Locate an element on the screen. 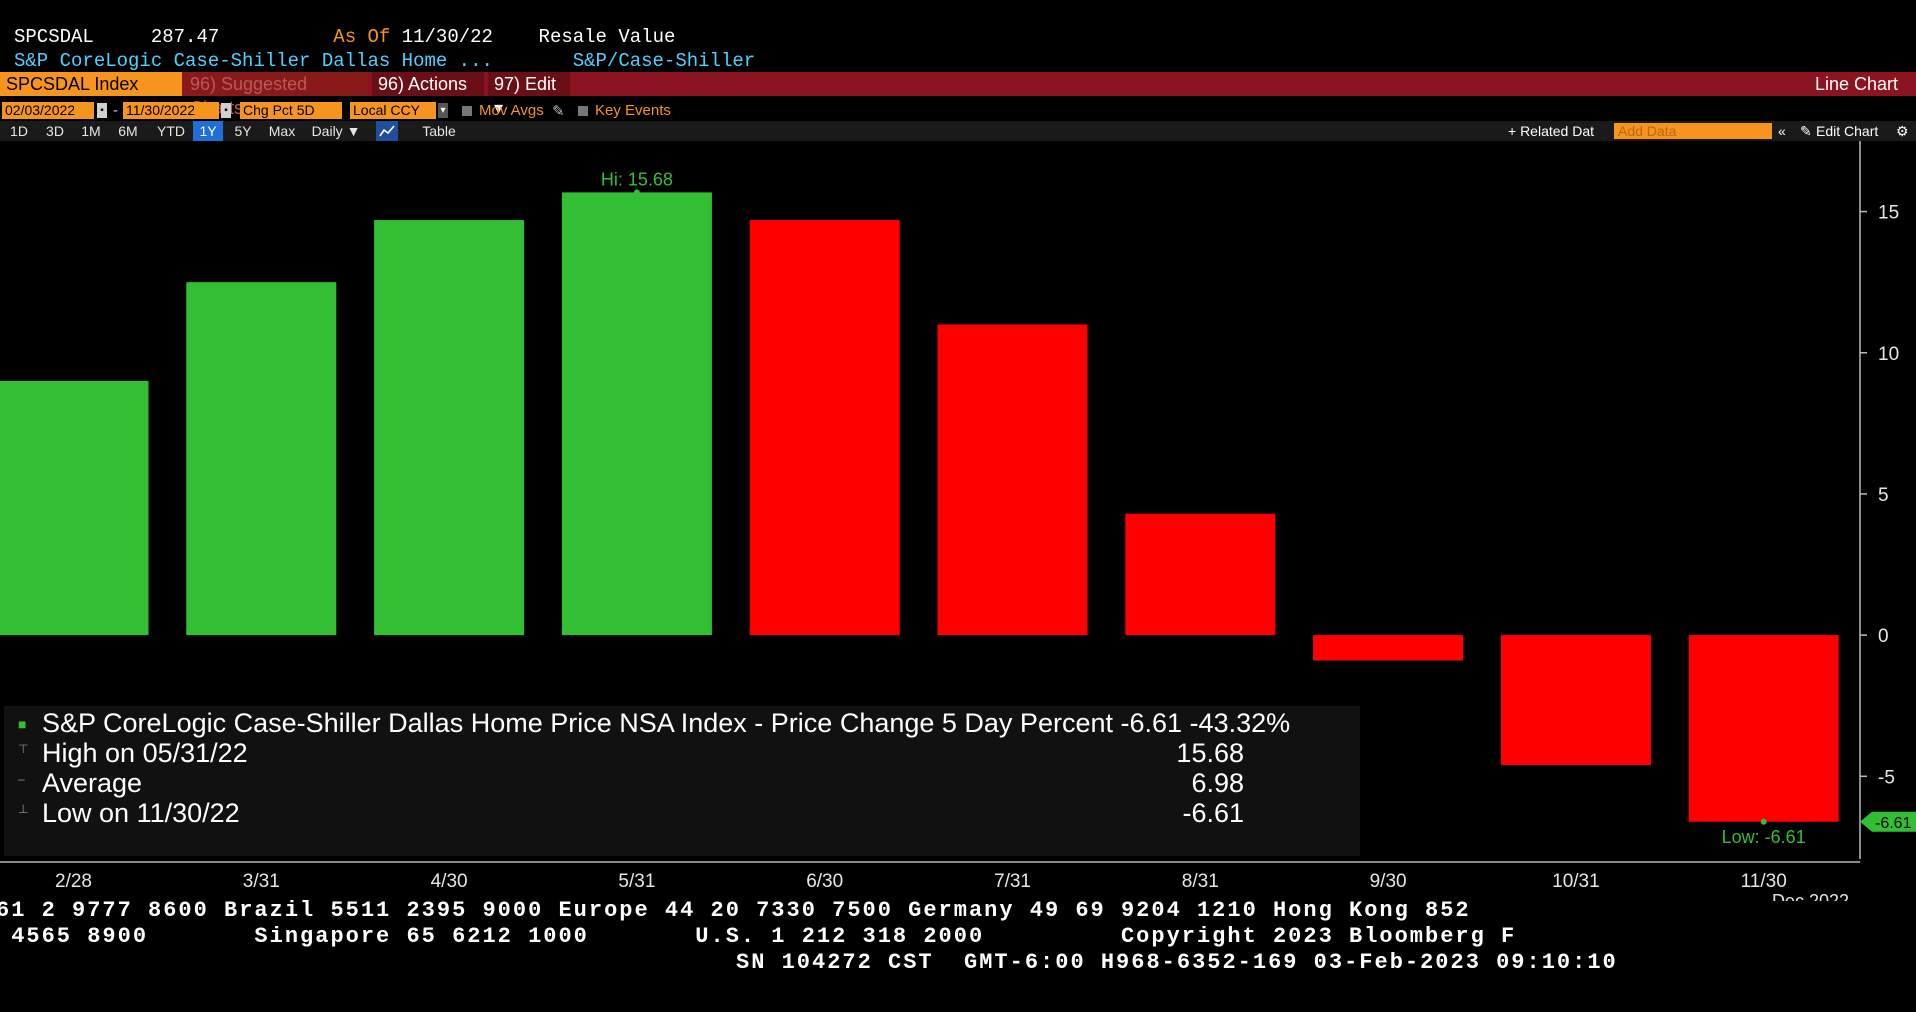 Image resolution: width=1916 pixels, height=1012 pixels. data-source: S&P/Case-Shiller is located at coordinates (664, 61).